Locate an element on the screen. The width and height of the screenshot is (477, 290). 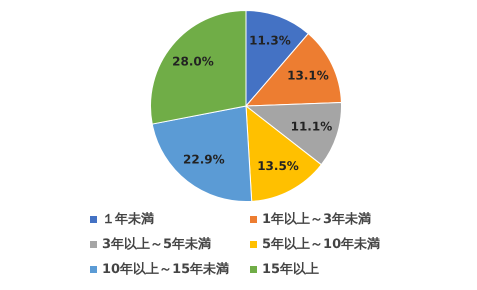
legend-label: 10年以上～15年未満 is located at coordinates (166, 269).